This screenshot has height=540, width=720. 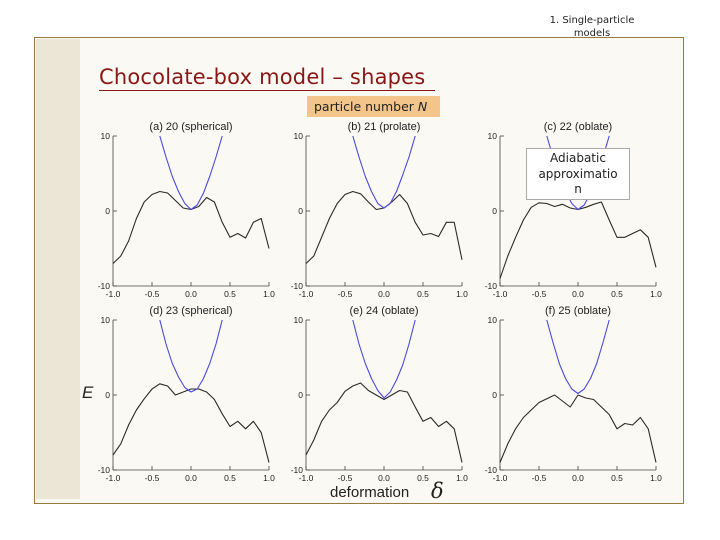 I want to click on section-header-line2: models, so click(x=592, y=33).